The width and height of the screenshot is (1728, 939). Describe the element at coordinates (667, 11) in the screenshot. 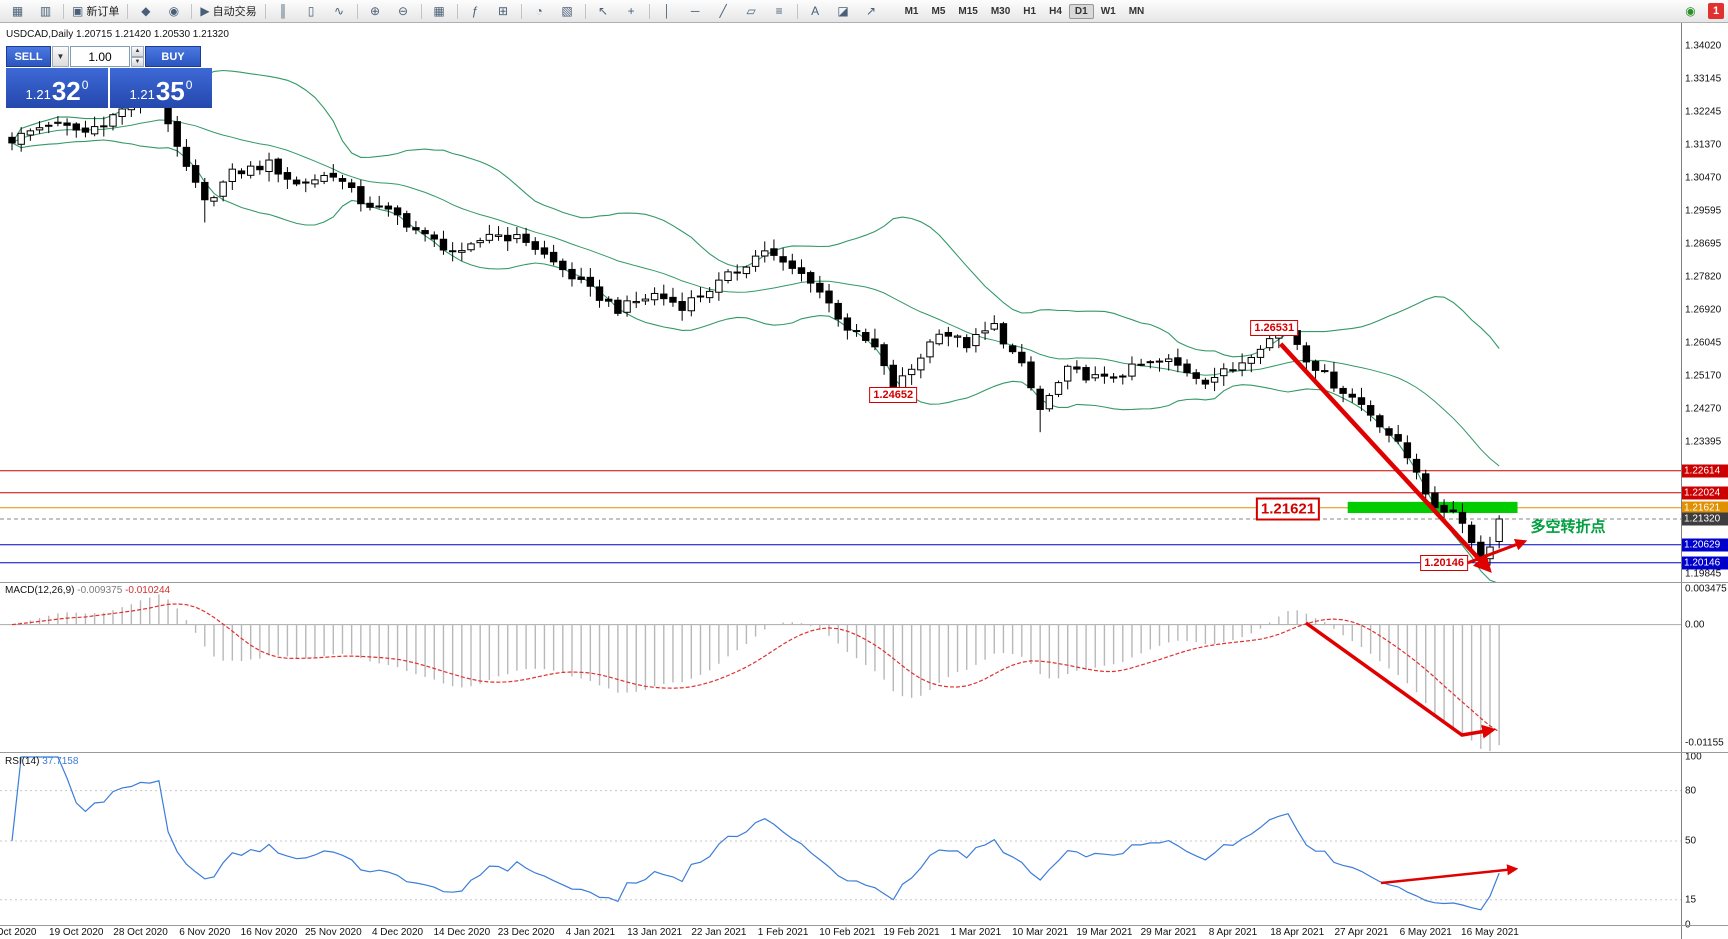

I see `vertical-line-icon: │` at that location.